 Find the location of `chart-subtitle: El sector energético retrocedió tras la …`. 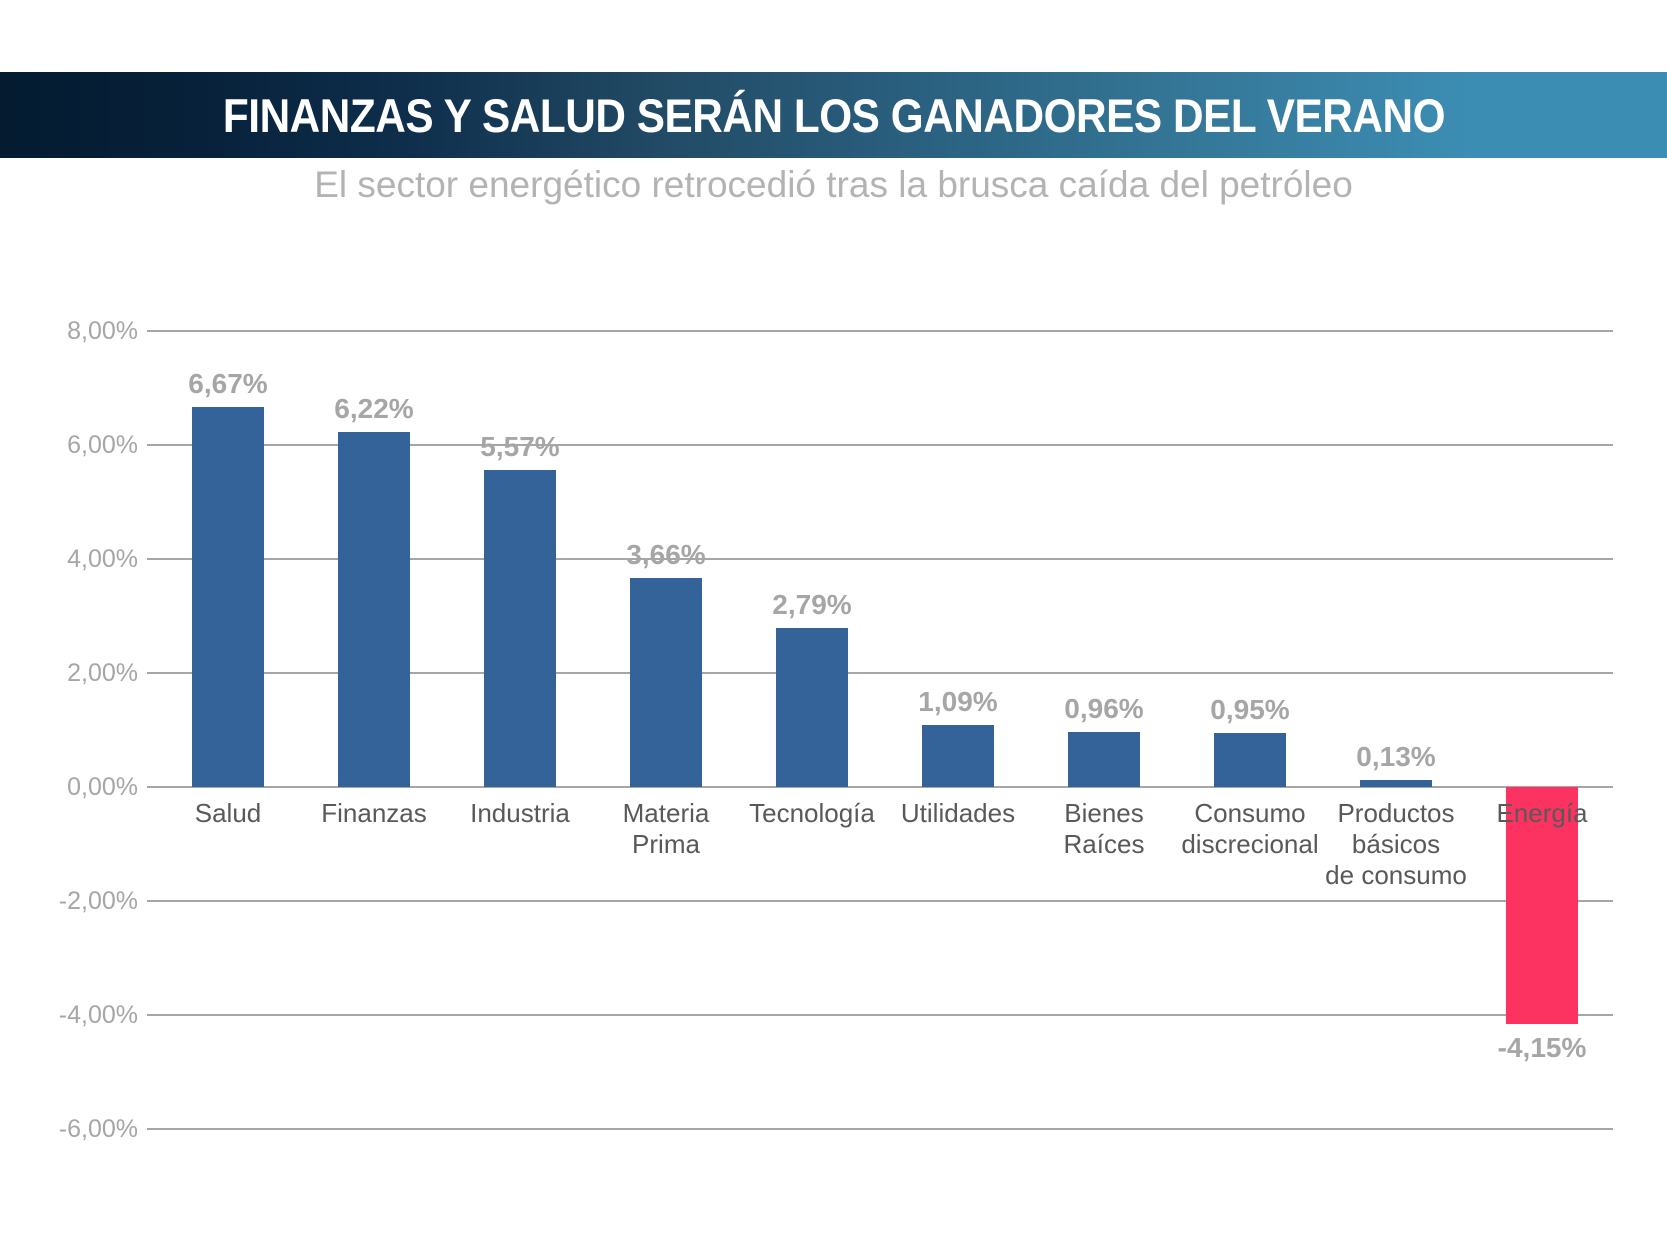

chart-subtitle: El sector energético retrocedió tras la … is located at coordinates (833, 184).